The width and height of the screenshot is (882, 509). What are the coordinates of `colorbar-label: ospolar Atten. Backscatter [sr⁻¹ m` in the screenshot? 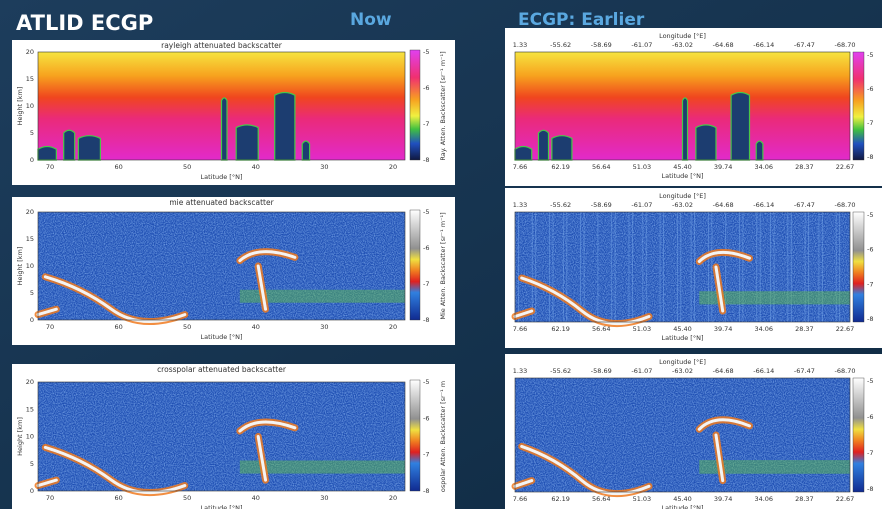 It's located at (443, 436).